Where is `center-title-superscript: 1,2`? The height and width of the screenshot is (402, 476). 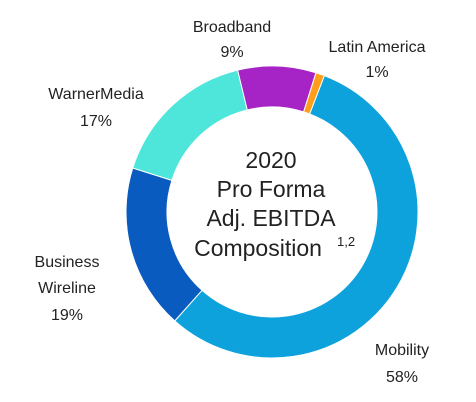 center-title-superscript: 1,2 is located at coordinates (346, 241).